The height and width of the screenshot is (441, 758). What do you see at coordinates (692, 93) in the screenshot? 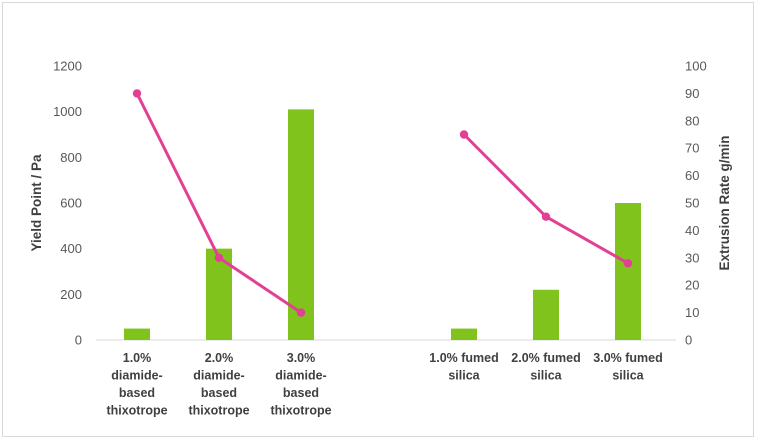
I see `y-right-tick-label: 90` at bounding box center [692, 93].